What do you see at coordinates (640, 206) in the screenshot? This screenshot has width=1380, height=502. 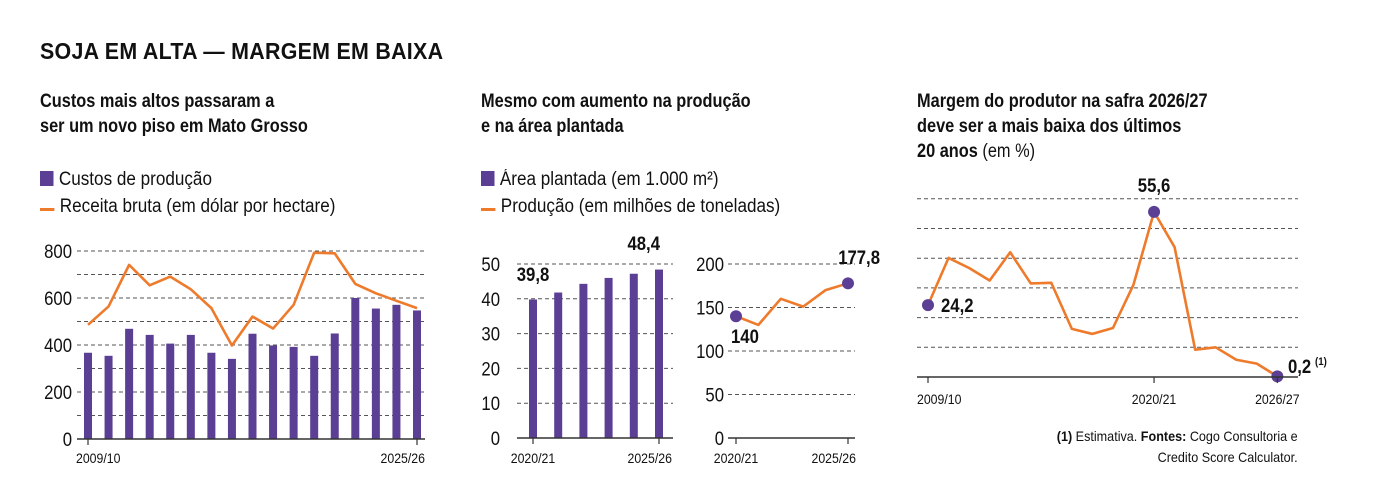 I see `legend-label: Produção (em milhões de toneladas)` at bounding box center [640, 206].